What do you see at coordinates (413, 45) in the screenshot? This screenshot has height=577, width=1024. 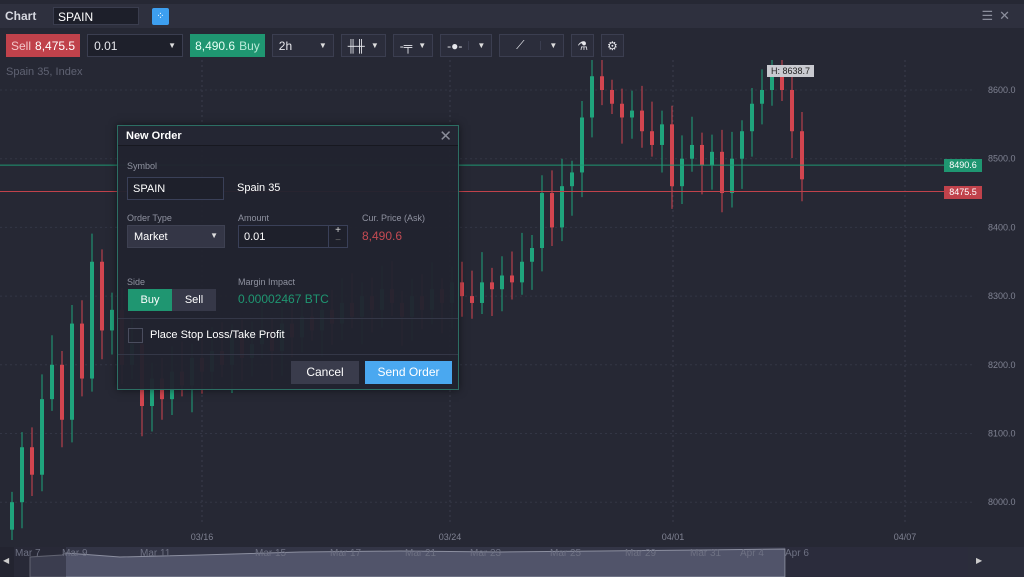 I see `indicator-select: -╤ ▼` at bounding box center [413, 45].